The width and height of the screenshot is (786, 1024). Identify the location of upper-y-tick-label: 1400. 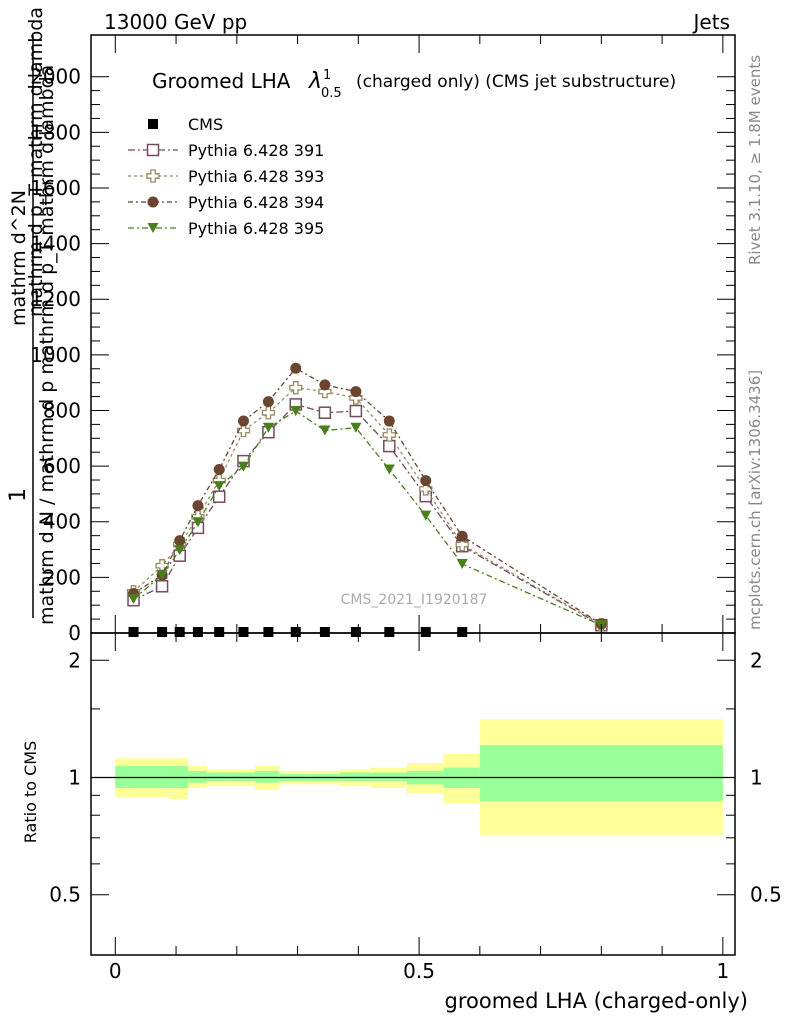
(55, 244).